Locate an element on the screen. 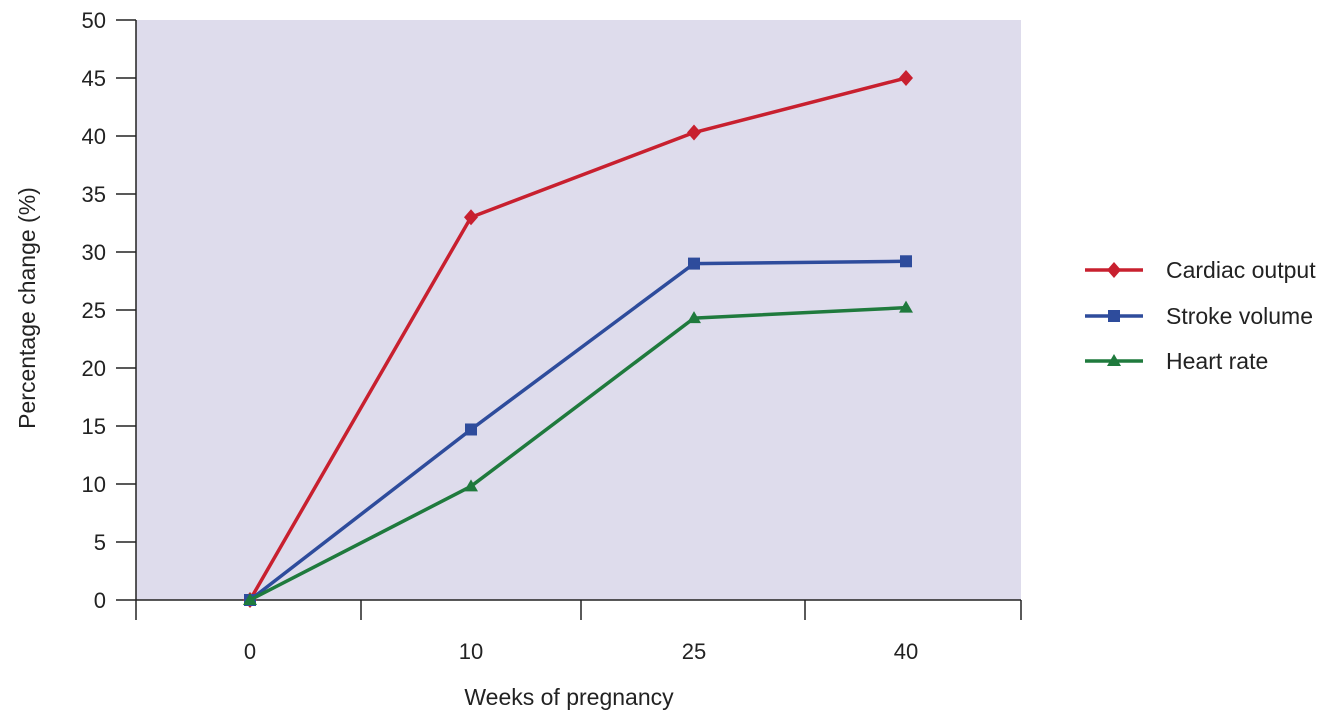 Image resolution: width=1328 pixels, height=723 pixels. legend-item-heart-rate: Heart rate is located at coordinates (1176, 361).